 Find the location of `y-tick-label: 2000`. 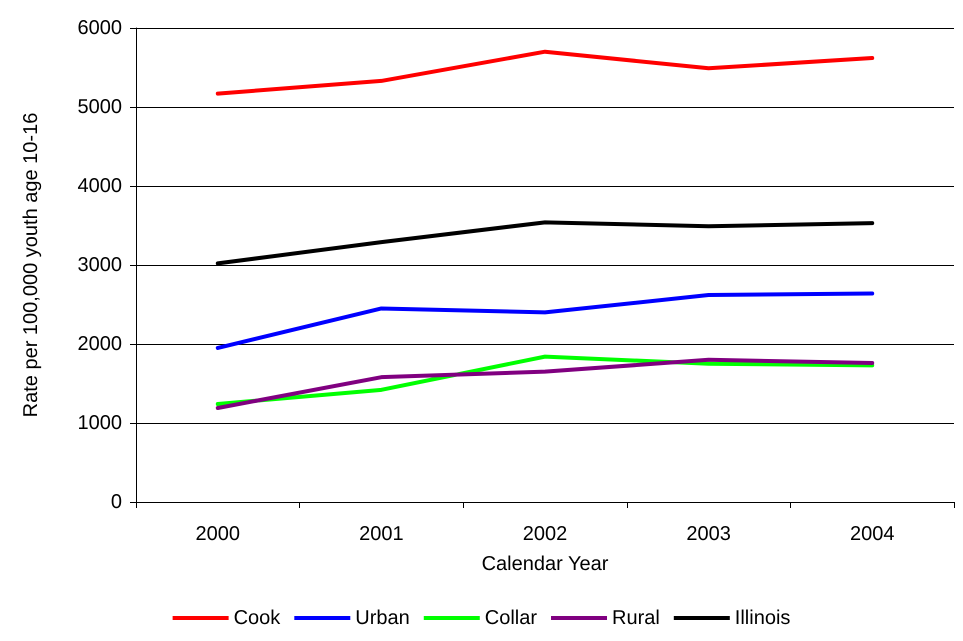

y-tick-label: 2000 is located at coordinates (100, 344).